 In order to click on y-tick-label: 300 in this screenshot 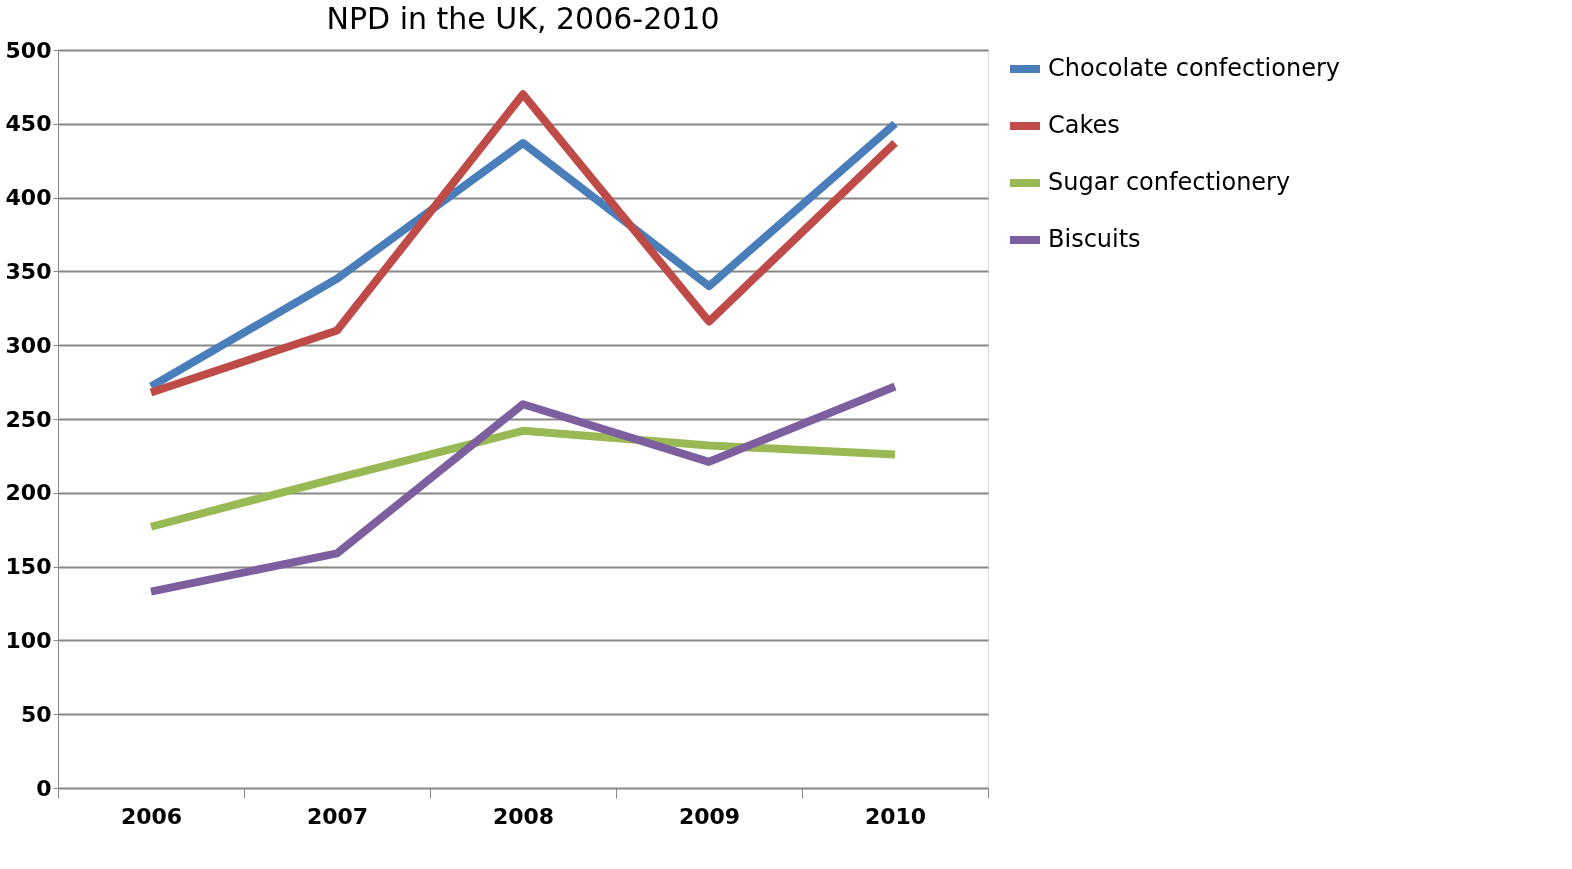, I will do `click(28, 345)`.